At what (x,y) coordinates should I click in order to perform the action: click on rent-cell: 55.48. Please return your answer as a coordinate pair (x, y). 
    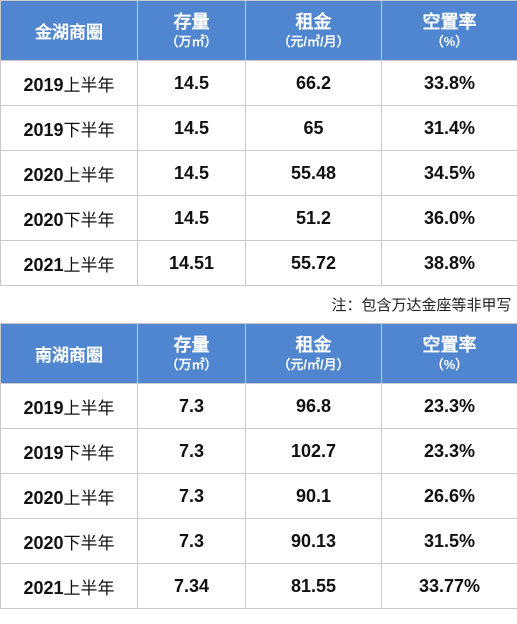
    Looking at the image, I should click on (313, 173).